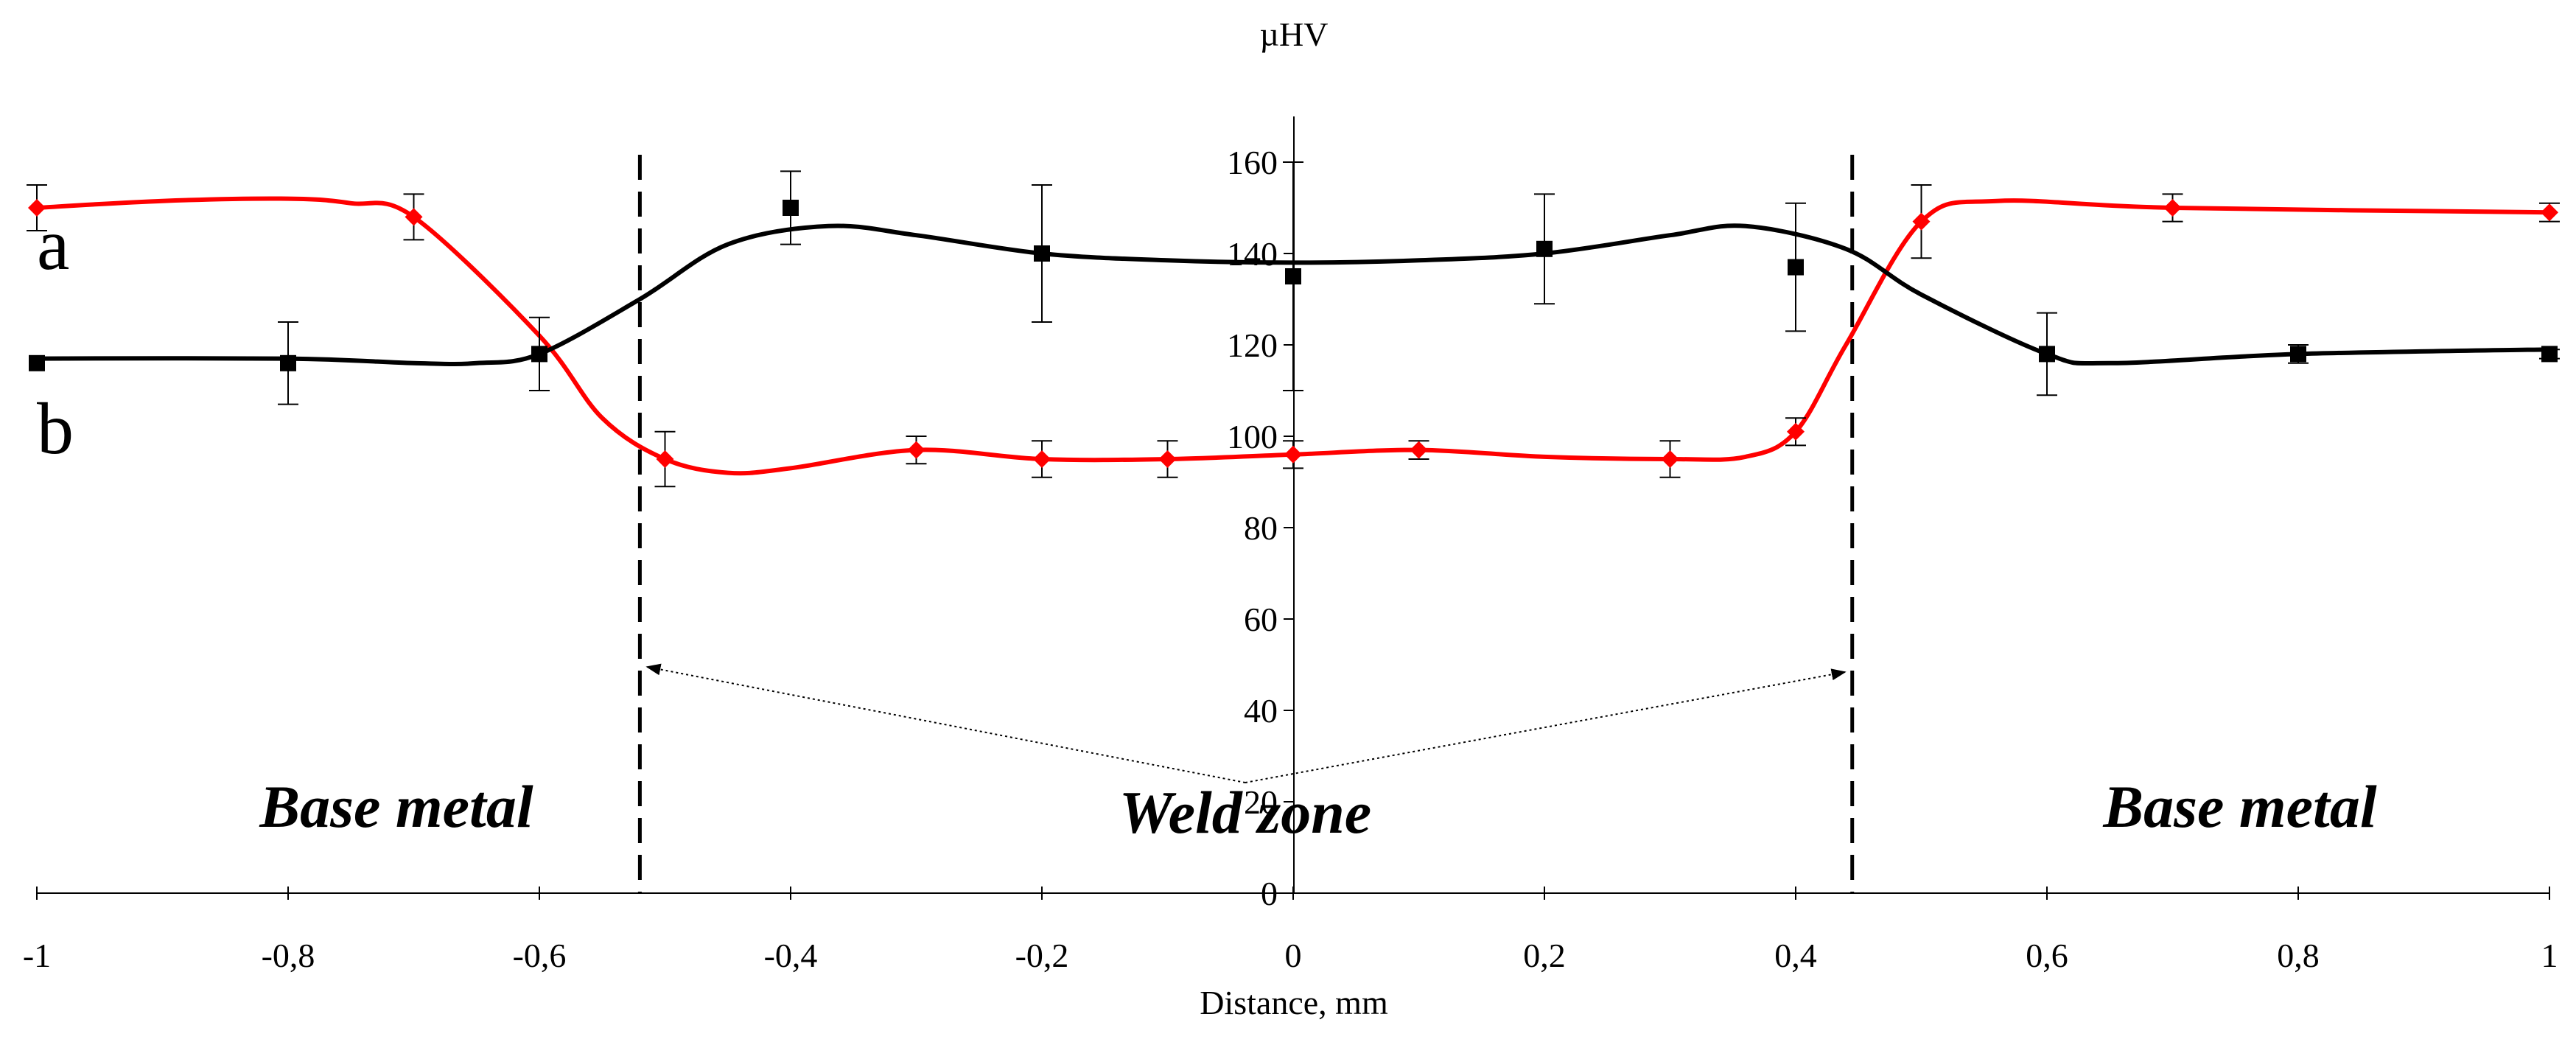 The width and height of the screenshot is (2576, 1042). I want to click on y-tick-label: 80, so click(1261, 528).